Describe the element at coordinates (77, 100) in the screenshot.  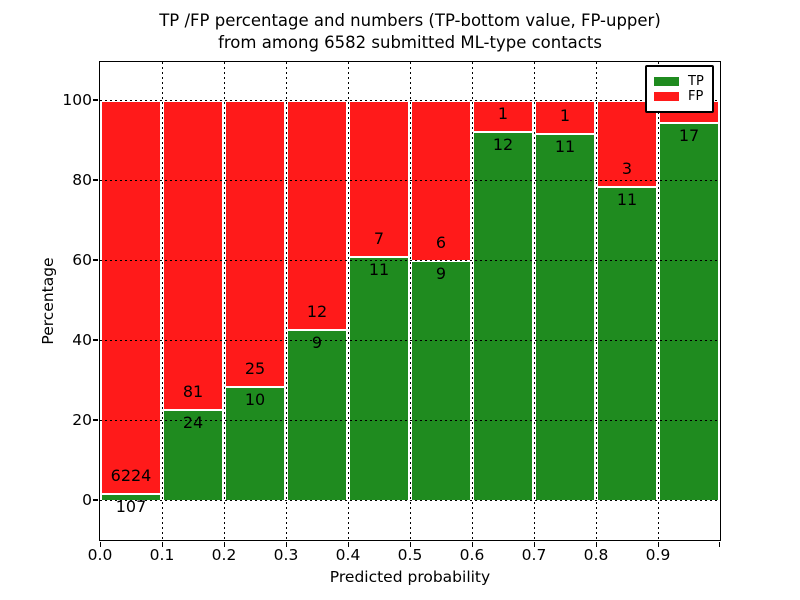
I see `y-tick-label: 100` at that location.